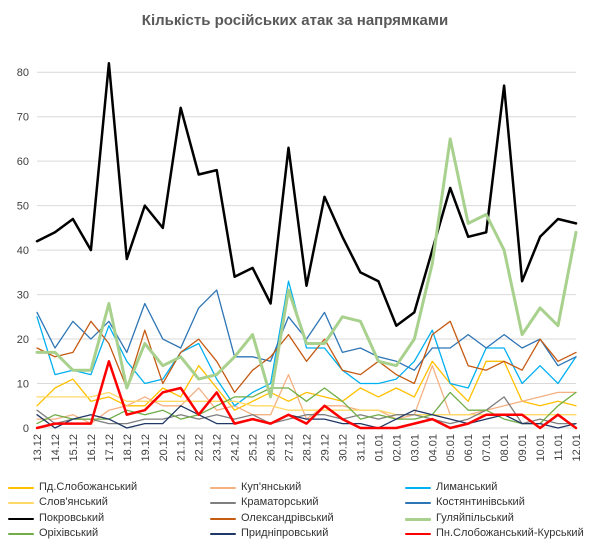  What do you see at coordinates (541, 448) in the screenshot?
I see `x-tick-label: 10.01` at bounding box center [541, 448].